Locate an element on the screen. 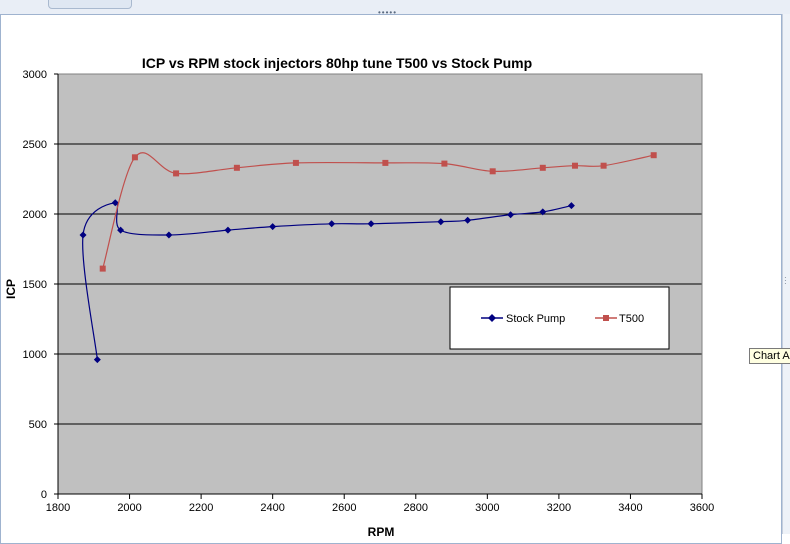  splitter-grip-icon: ••••• is located at coordinates (388, 12).